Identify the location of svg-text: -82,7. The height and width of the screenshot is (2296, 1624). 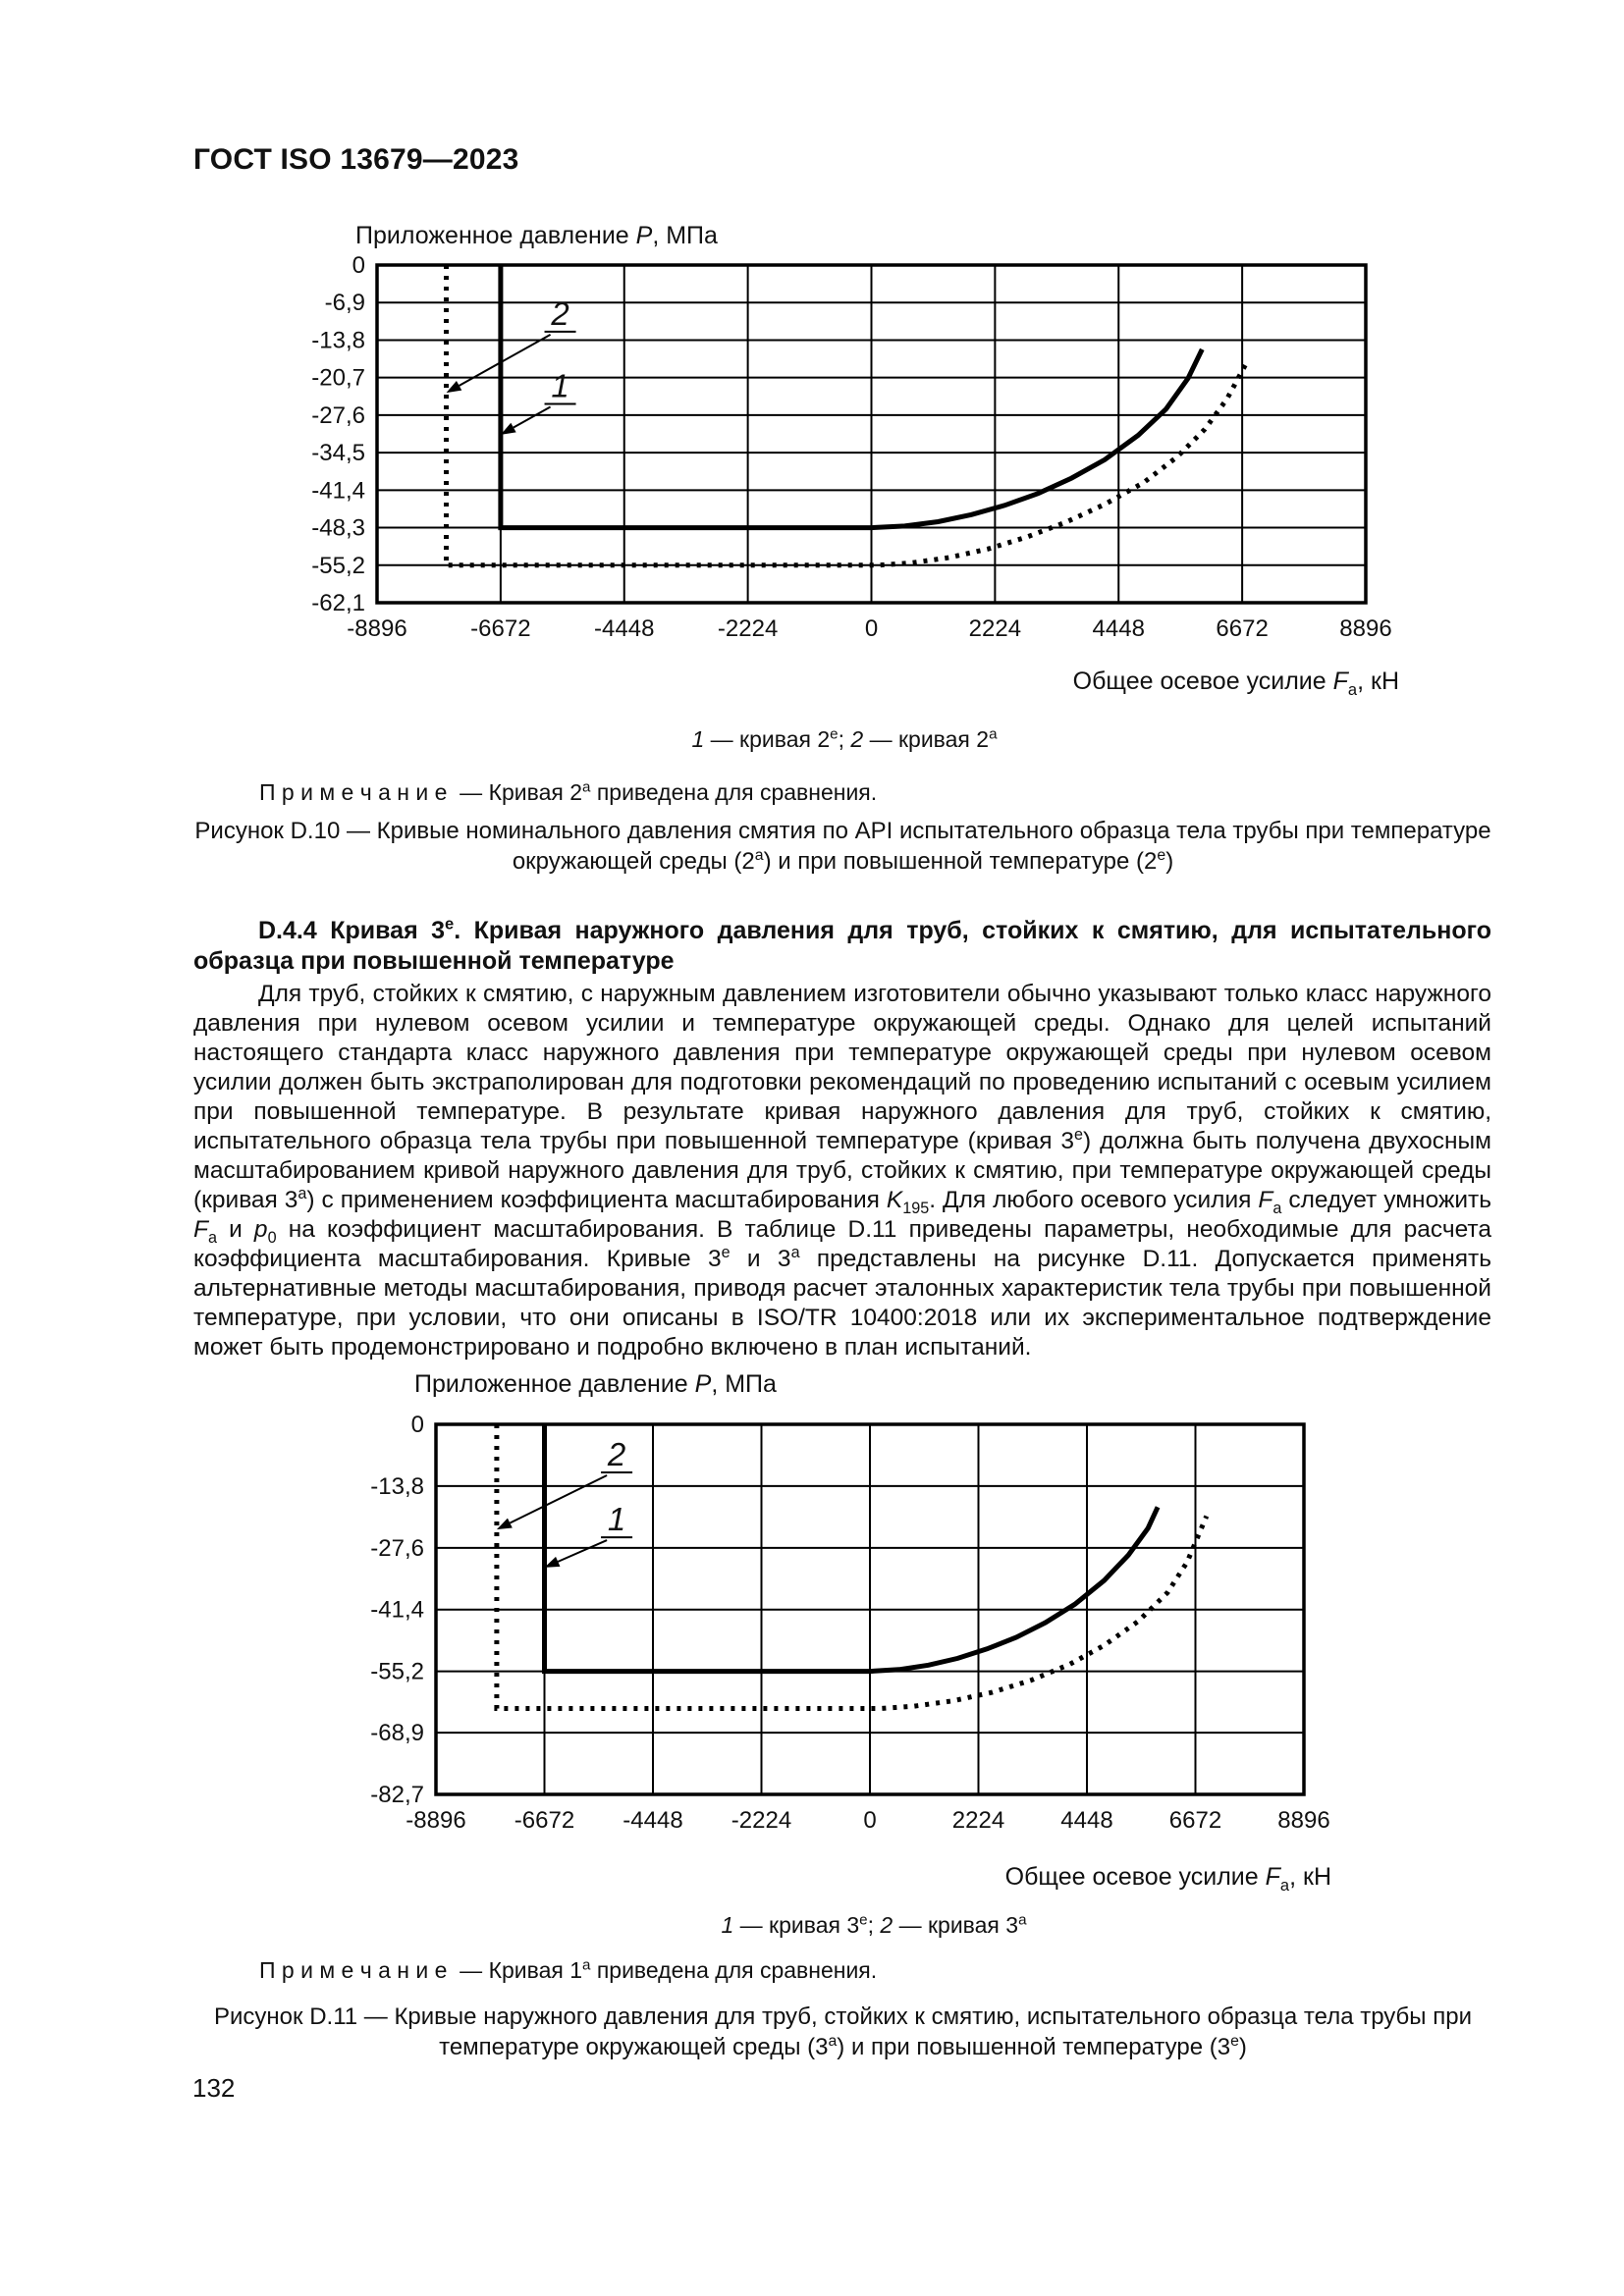
(397, 1795).